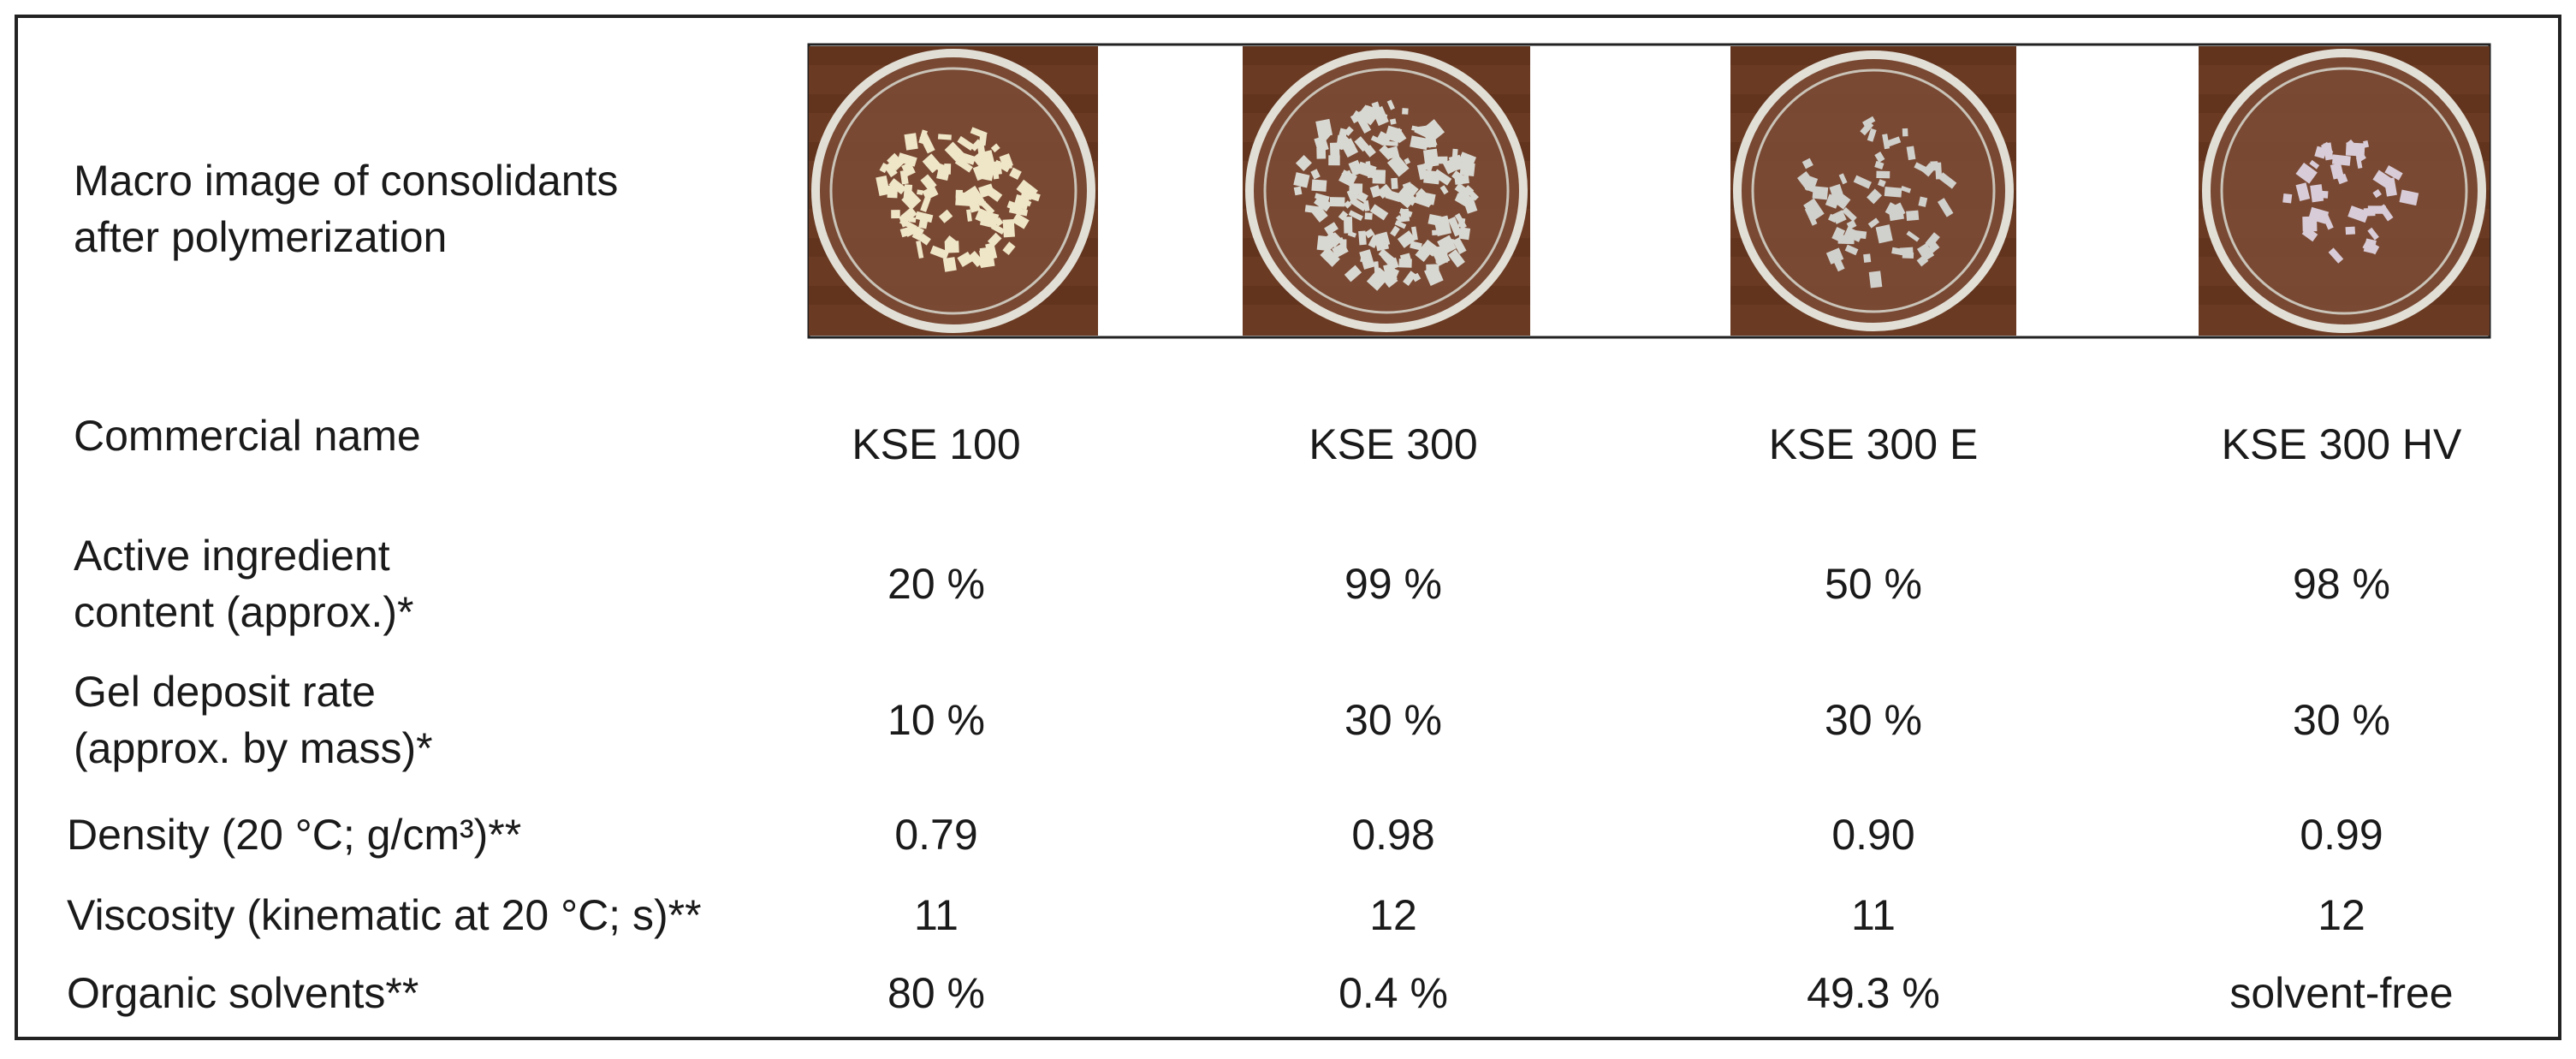 The height and width of the screenshot is (1059, 2576). What do you see at coordinates (1874, 444) in the screenshot?
I see `cell: KSE 300 E` at bounding box center [1874, 444].